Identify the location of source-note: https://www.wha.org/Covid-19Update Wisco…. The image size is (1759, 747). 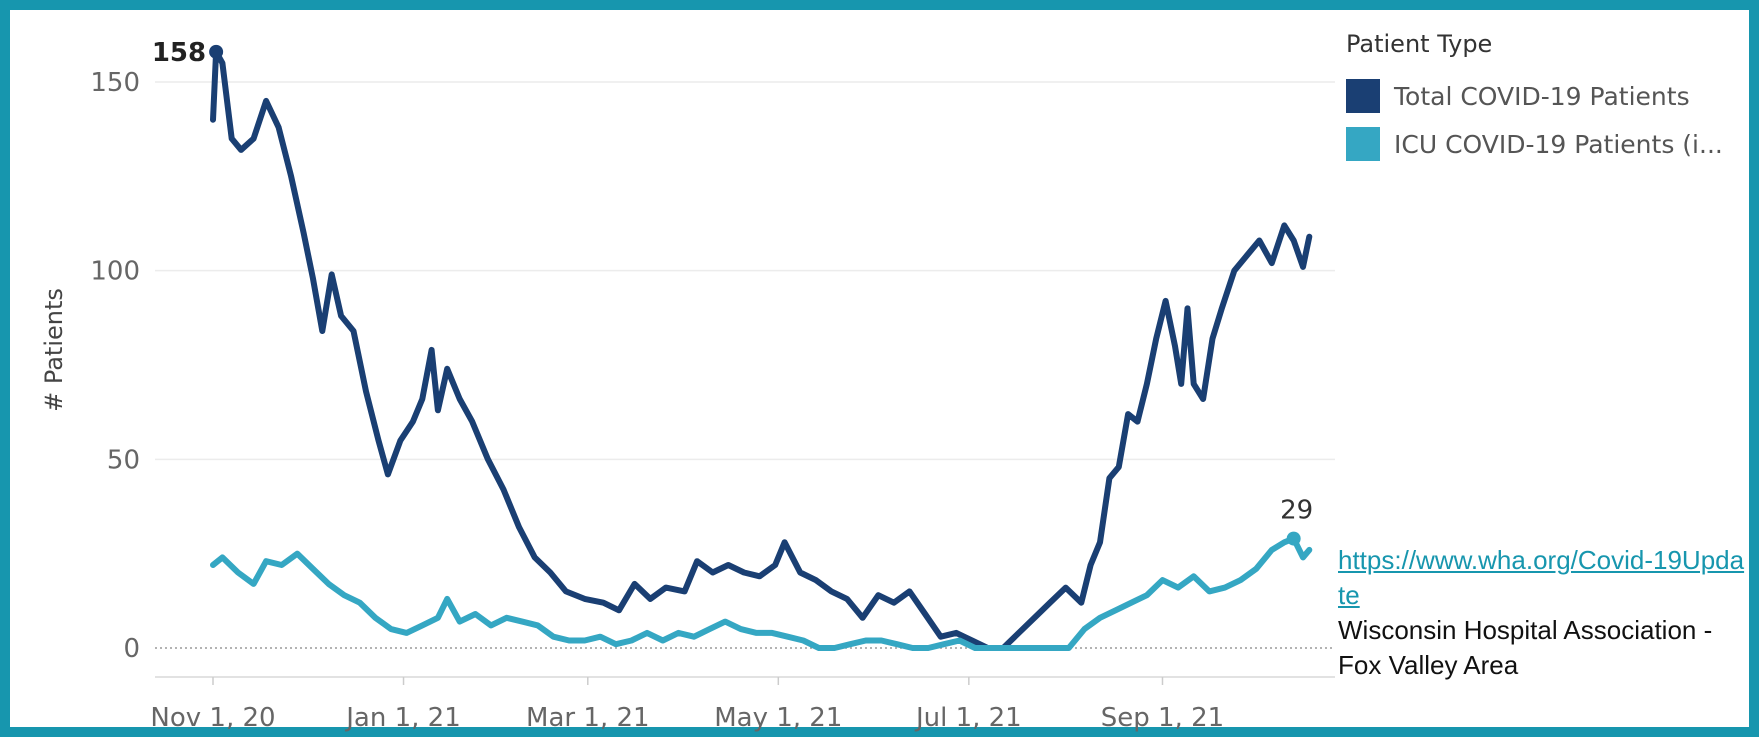
(1543, 613).